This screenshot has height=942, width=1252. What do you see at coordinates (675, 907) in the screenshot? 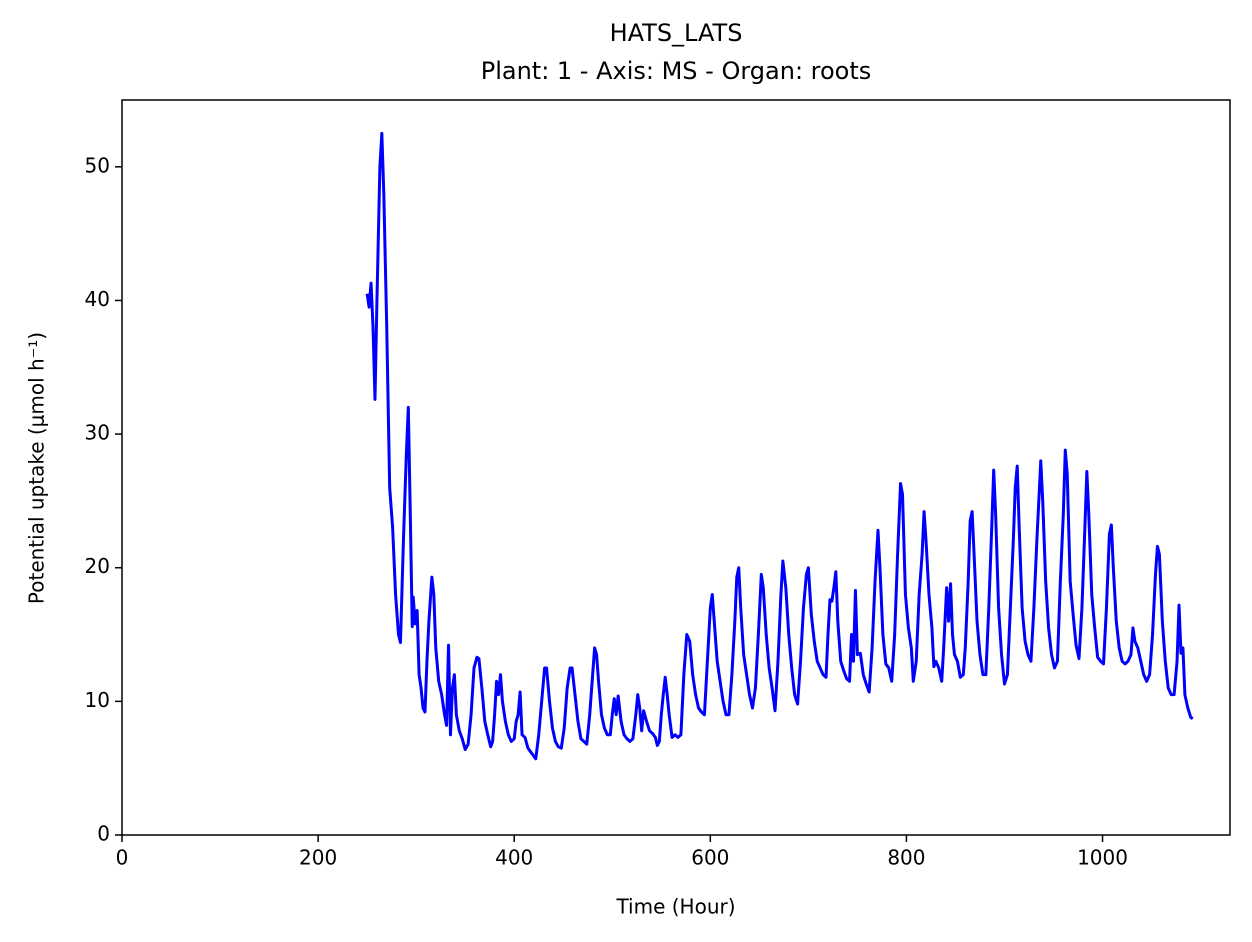
I see `x-axis-label: Time (Hour)` at bounding box center [675, 907].